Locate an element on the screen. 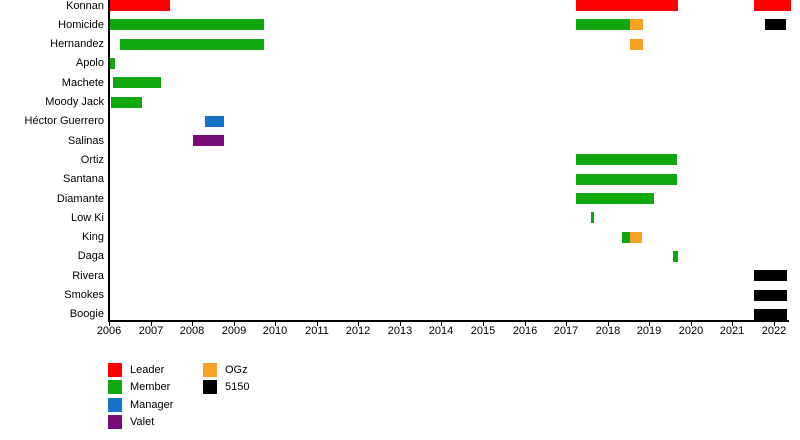 This screenshot has width=800, height=440. x-tick-label: 2017 is located at coordinates (566, 331).